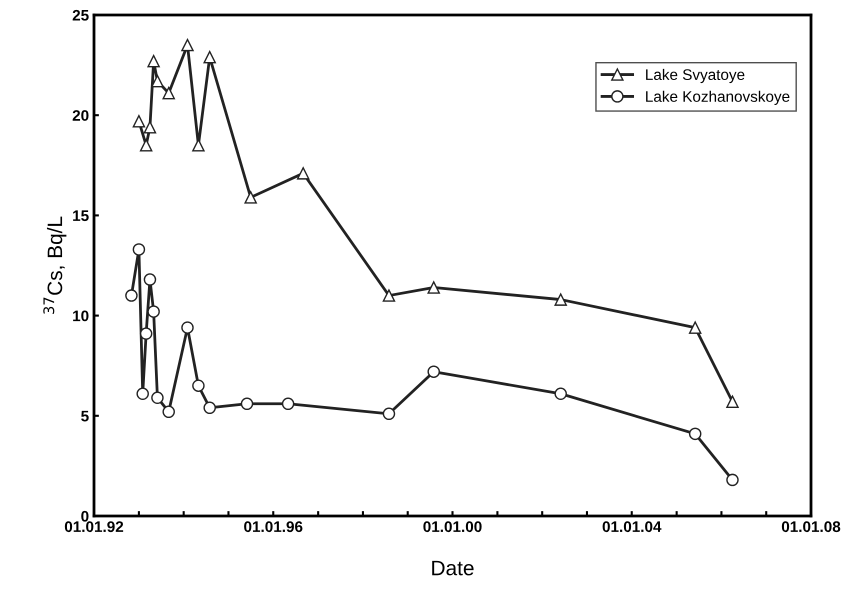  Describe the element at coordinates (81, 316) in the screenshot. I see `y-tick-label: 10` at that location.